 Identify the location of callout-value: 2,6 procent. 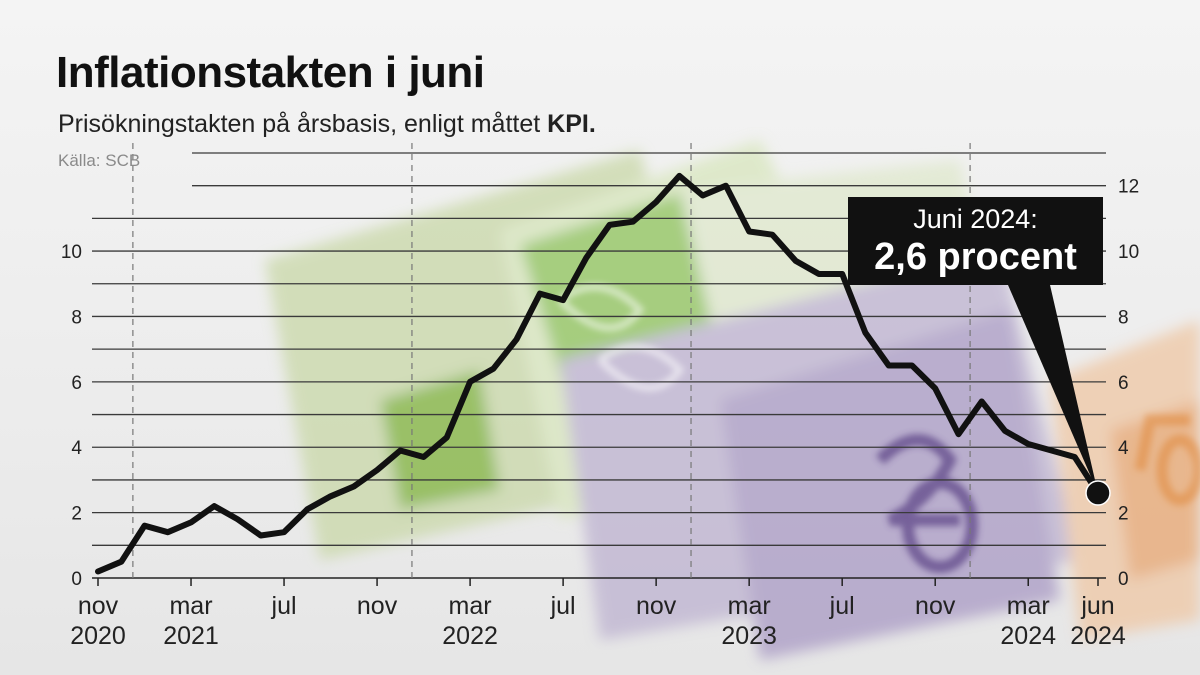
(975, 257).